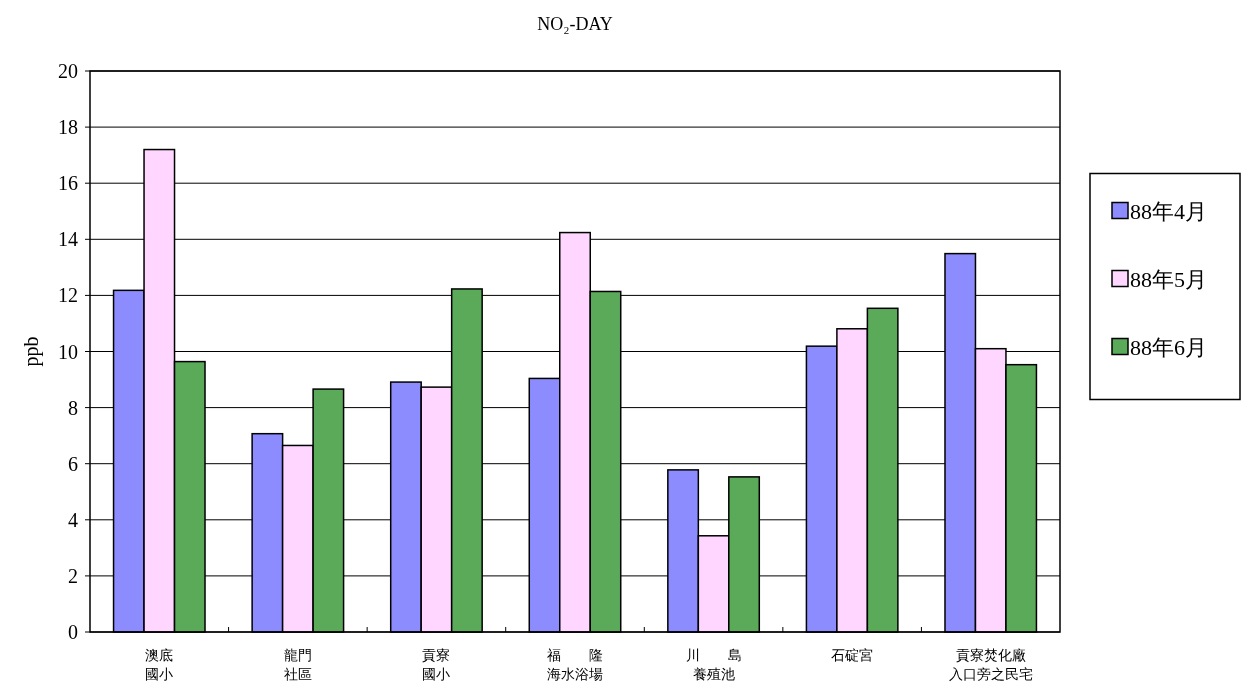 Image resolution: width=1244 pixels, height=692 pixels. Describe the element at coordinates (159, 665) in the screenshot. I see `x-tick-label: 澳底國小` at that location.